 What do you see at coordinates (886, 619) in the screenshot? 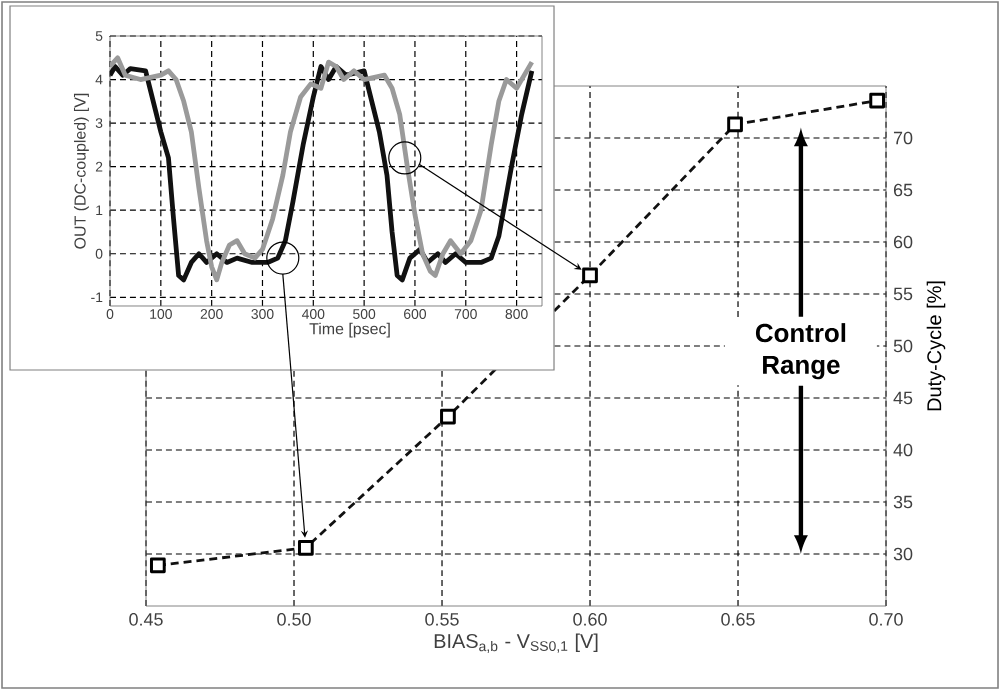
I see `x-tick-label: 0.70` at bounding box center [886, 619].